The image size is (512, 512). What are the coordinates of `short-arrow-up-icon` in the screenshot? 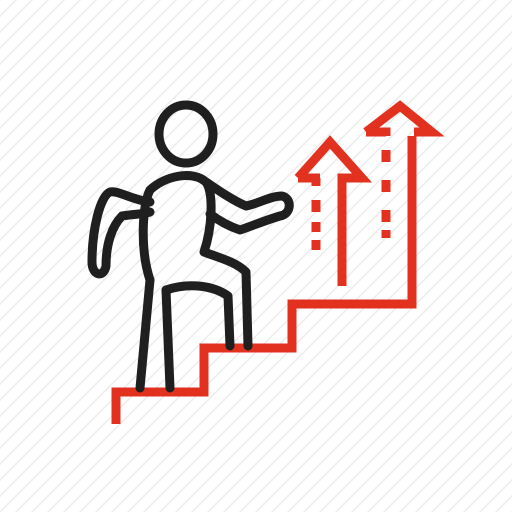 It's located at (333, 210).